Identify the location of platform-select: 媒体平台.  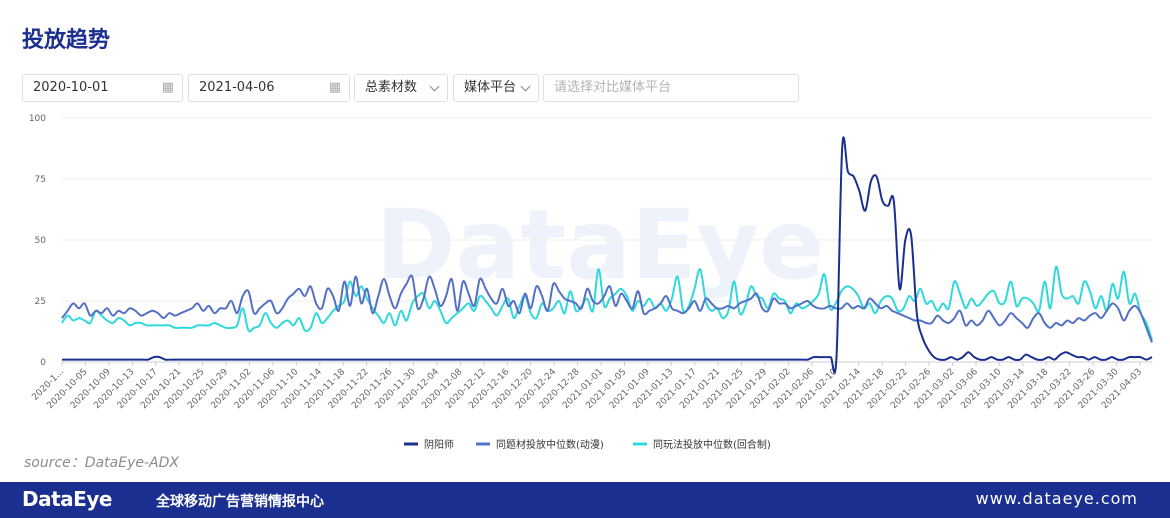
(496, 88).